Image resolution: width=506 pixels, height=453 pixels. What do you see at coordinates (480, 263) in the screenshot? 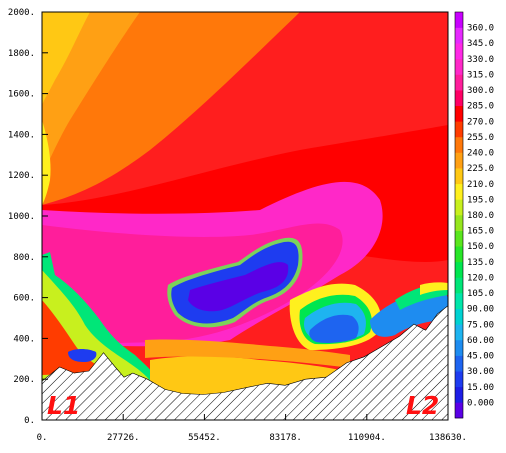
I see `colorbar-tick-label: 135.0` at bounding box center [480, 263].